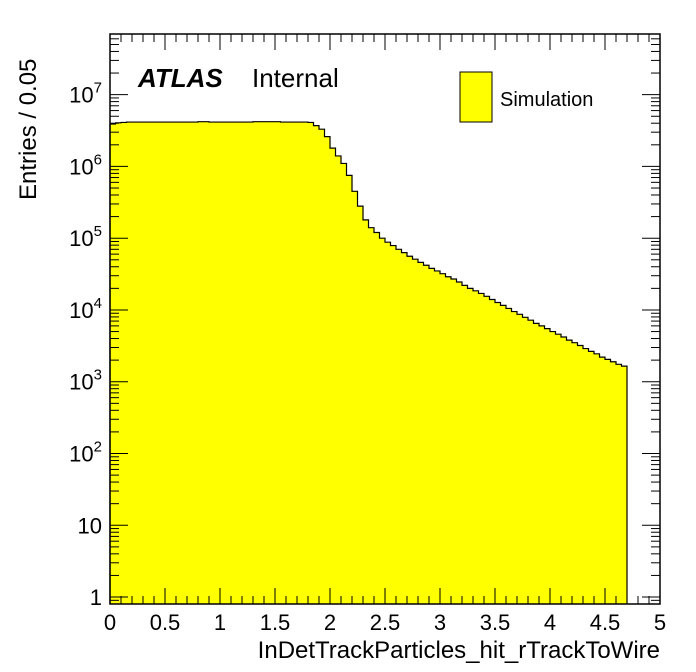 This screenshot has width=696, height=672. Describe the element at coordinates (660, 622) in the screenshot. I see `x-tick-label: 5` at that location.